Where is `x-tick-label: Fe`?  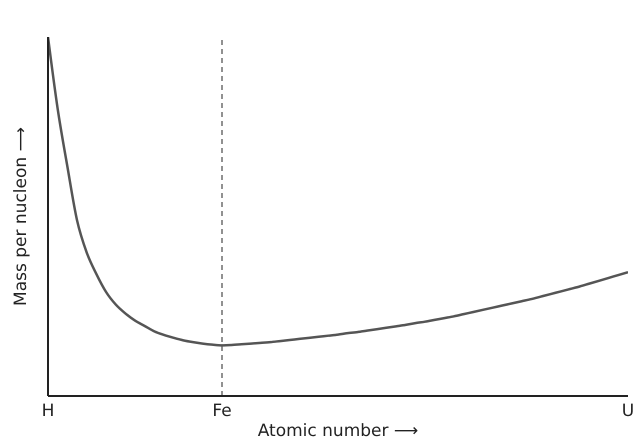 x-tick-label: Fe is located at coordinates (222, 411).